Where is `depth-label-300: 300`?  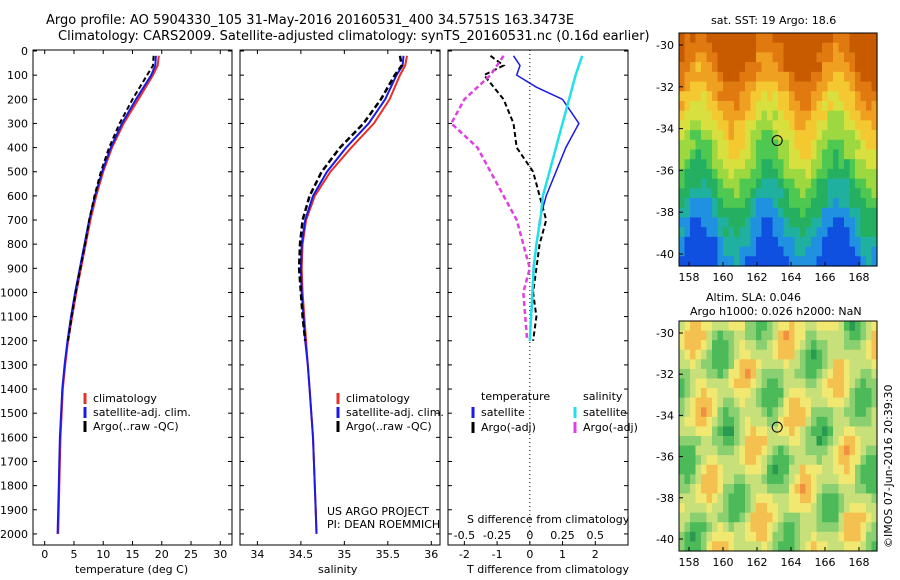 depth-label-300: 300 is located at coordinates (17, 123).